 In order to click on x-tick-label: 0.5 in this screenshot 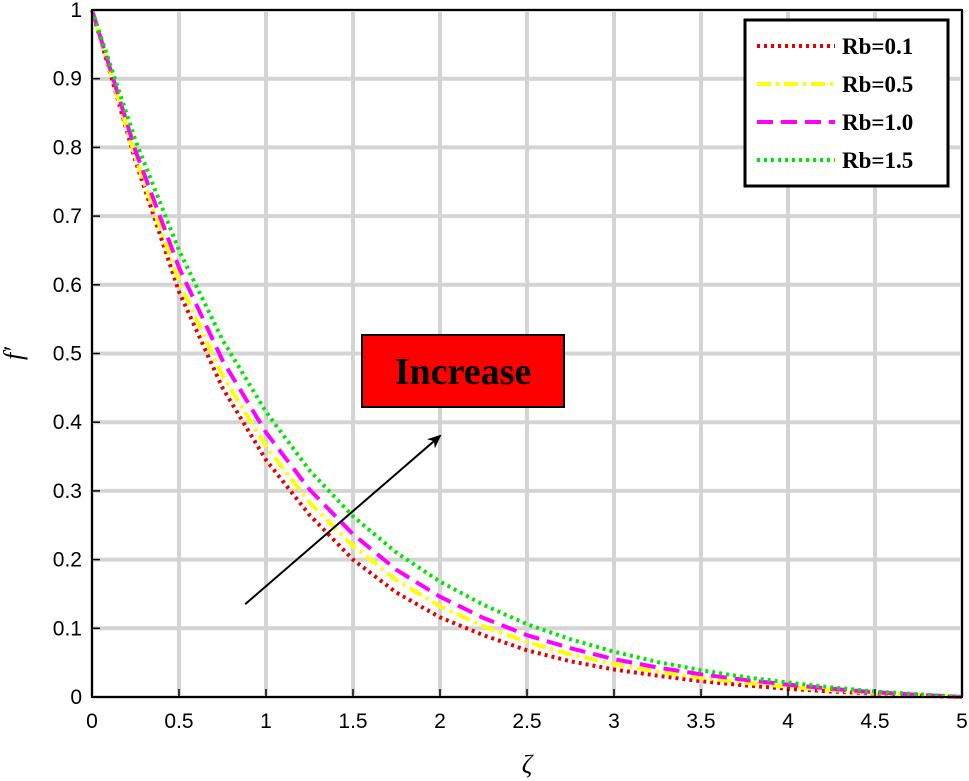, I will do `click(178, 721)`.